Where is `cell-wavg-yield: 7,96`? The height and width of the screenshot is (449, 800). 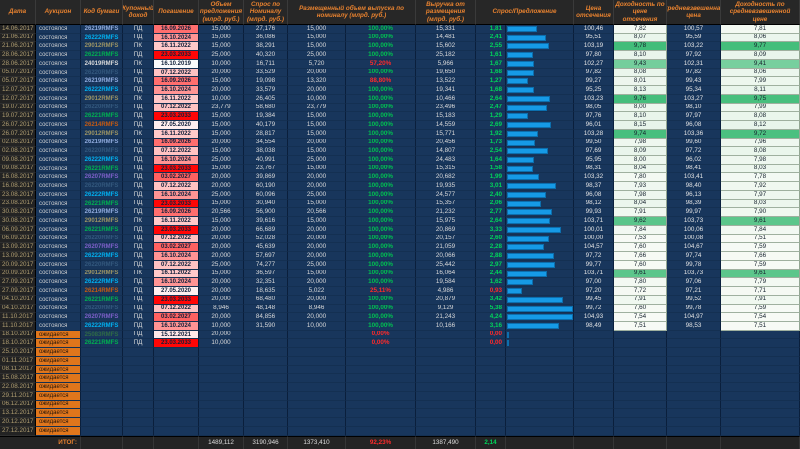
cell-wavg-yield: 7,96 is located at coordinates (760, 143).